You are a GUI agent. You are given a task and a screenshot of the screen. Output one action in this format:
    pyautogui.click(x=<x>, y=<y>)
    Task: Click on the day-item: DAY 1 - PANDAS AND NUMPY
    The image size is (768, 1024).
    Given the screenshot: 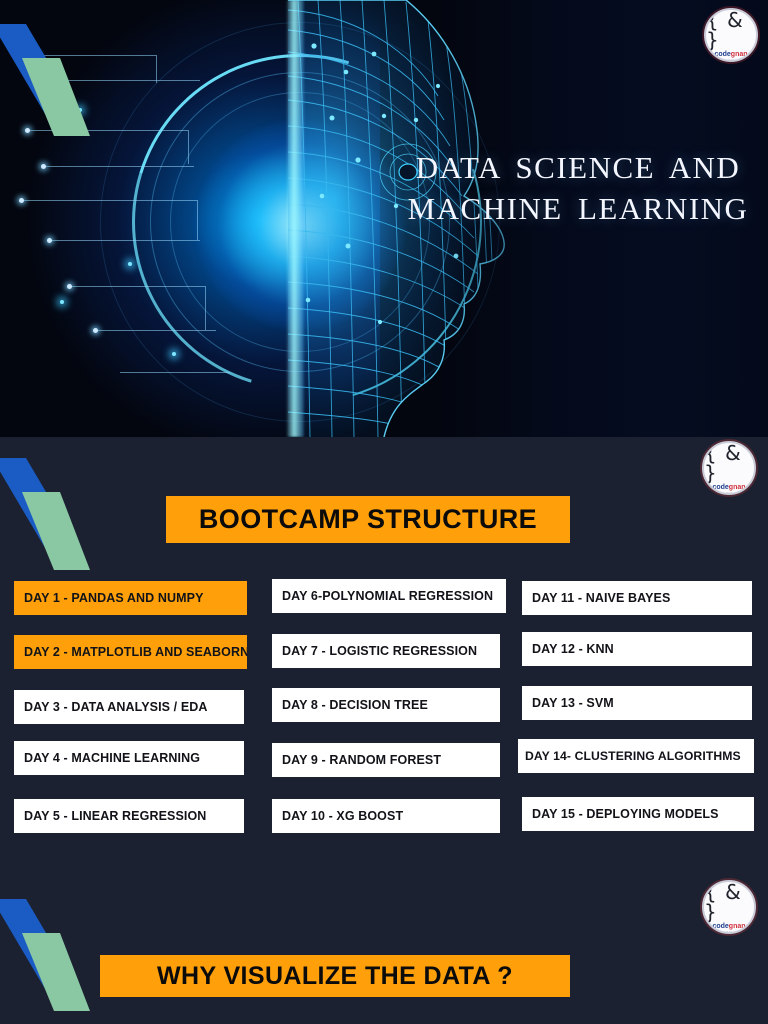 What is the action you would take?
    pyautogui.click(x=130, y=598)
    